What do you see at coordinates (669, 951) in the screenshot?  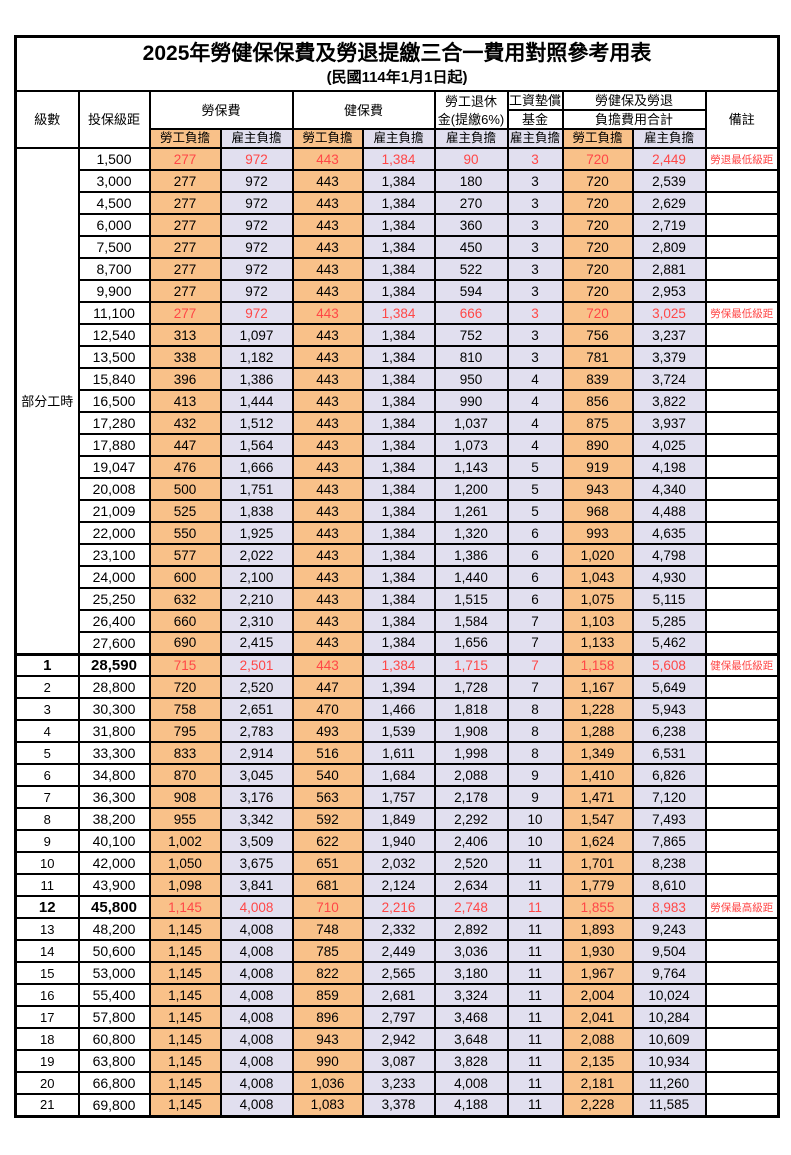 I see `total-employer-cell: 9,504` at bounding box center [669, 951].